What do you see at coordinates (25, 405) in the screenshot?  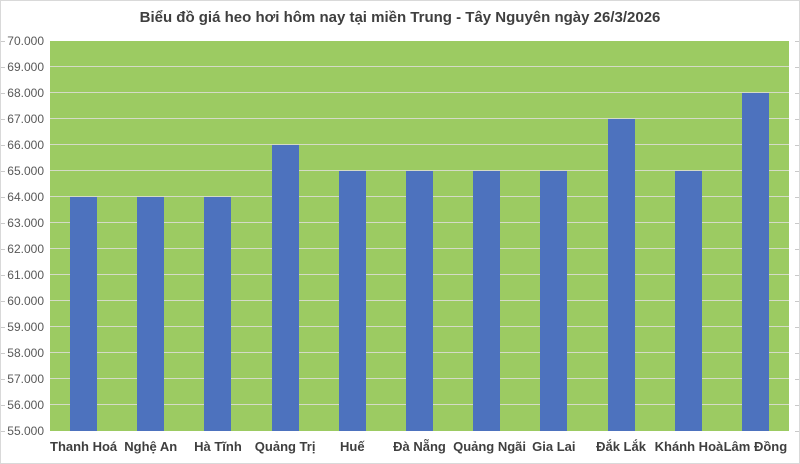 I see `y-axis-tick-label: 56.000` at bounding box center [25, 405].